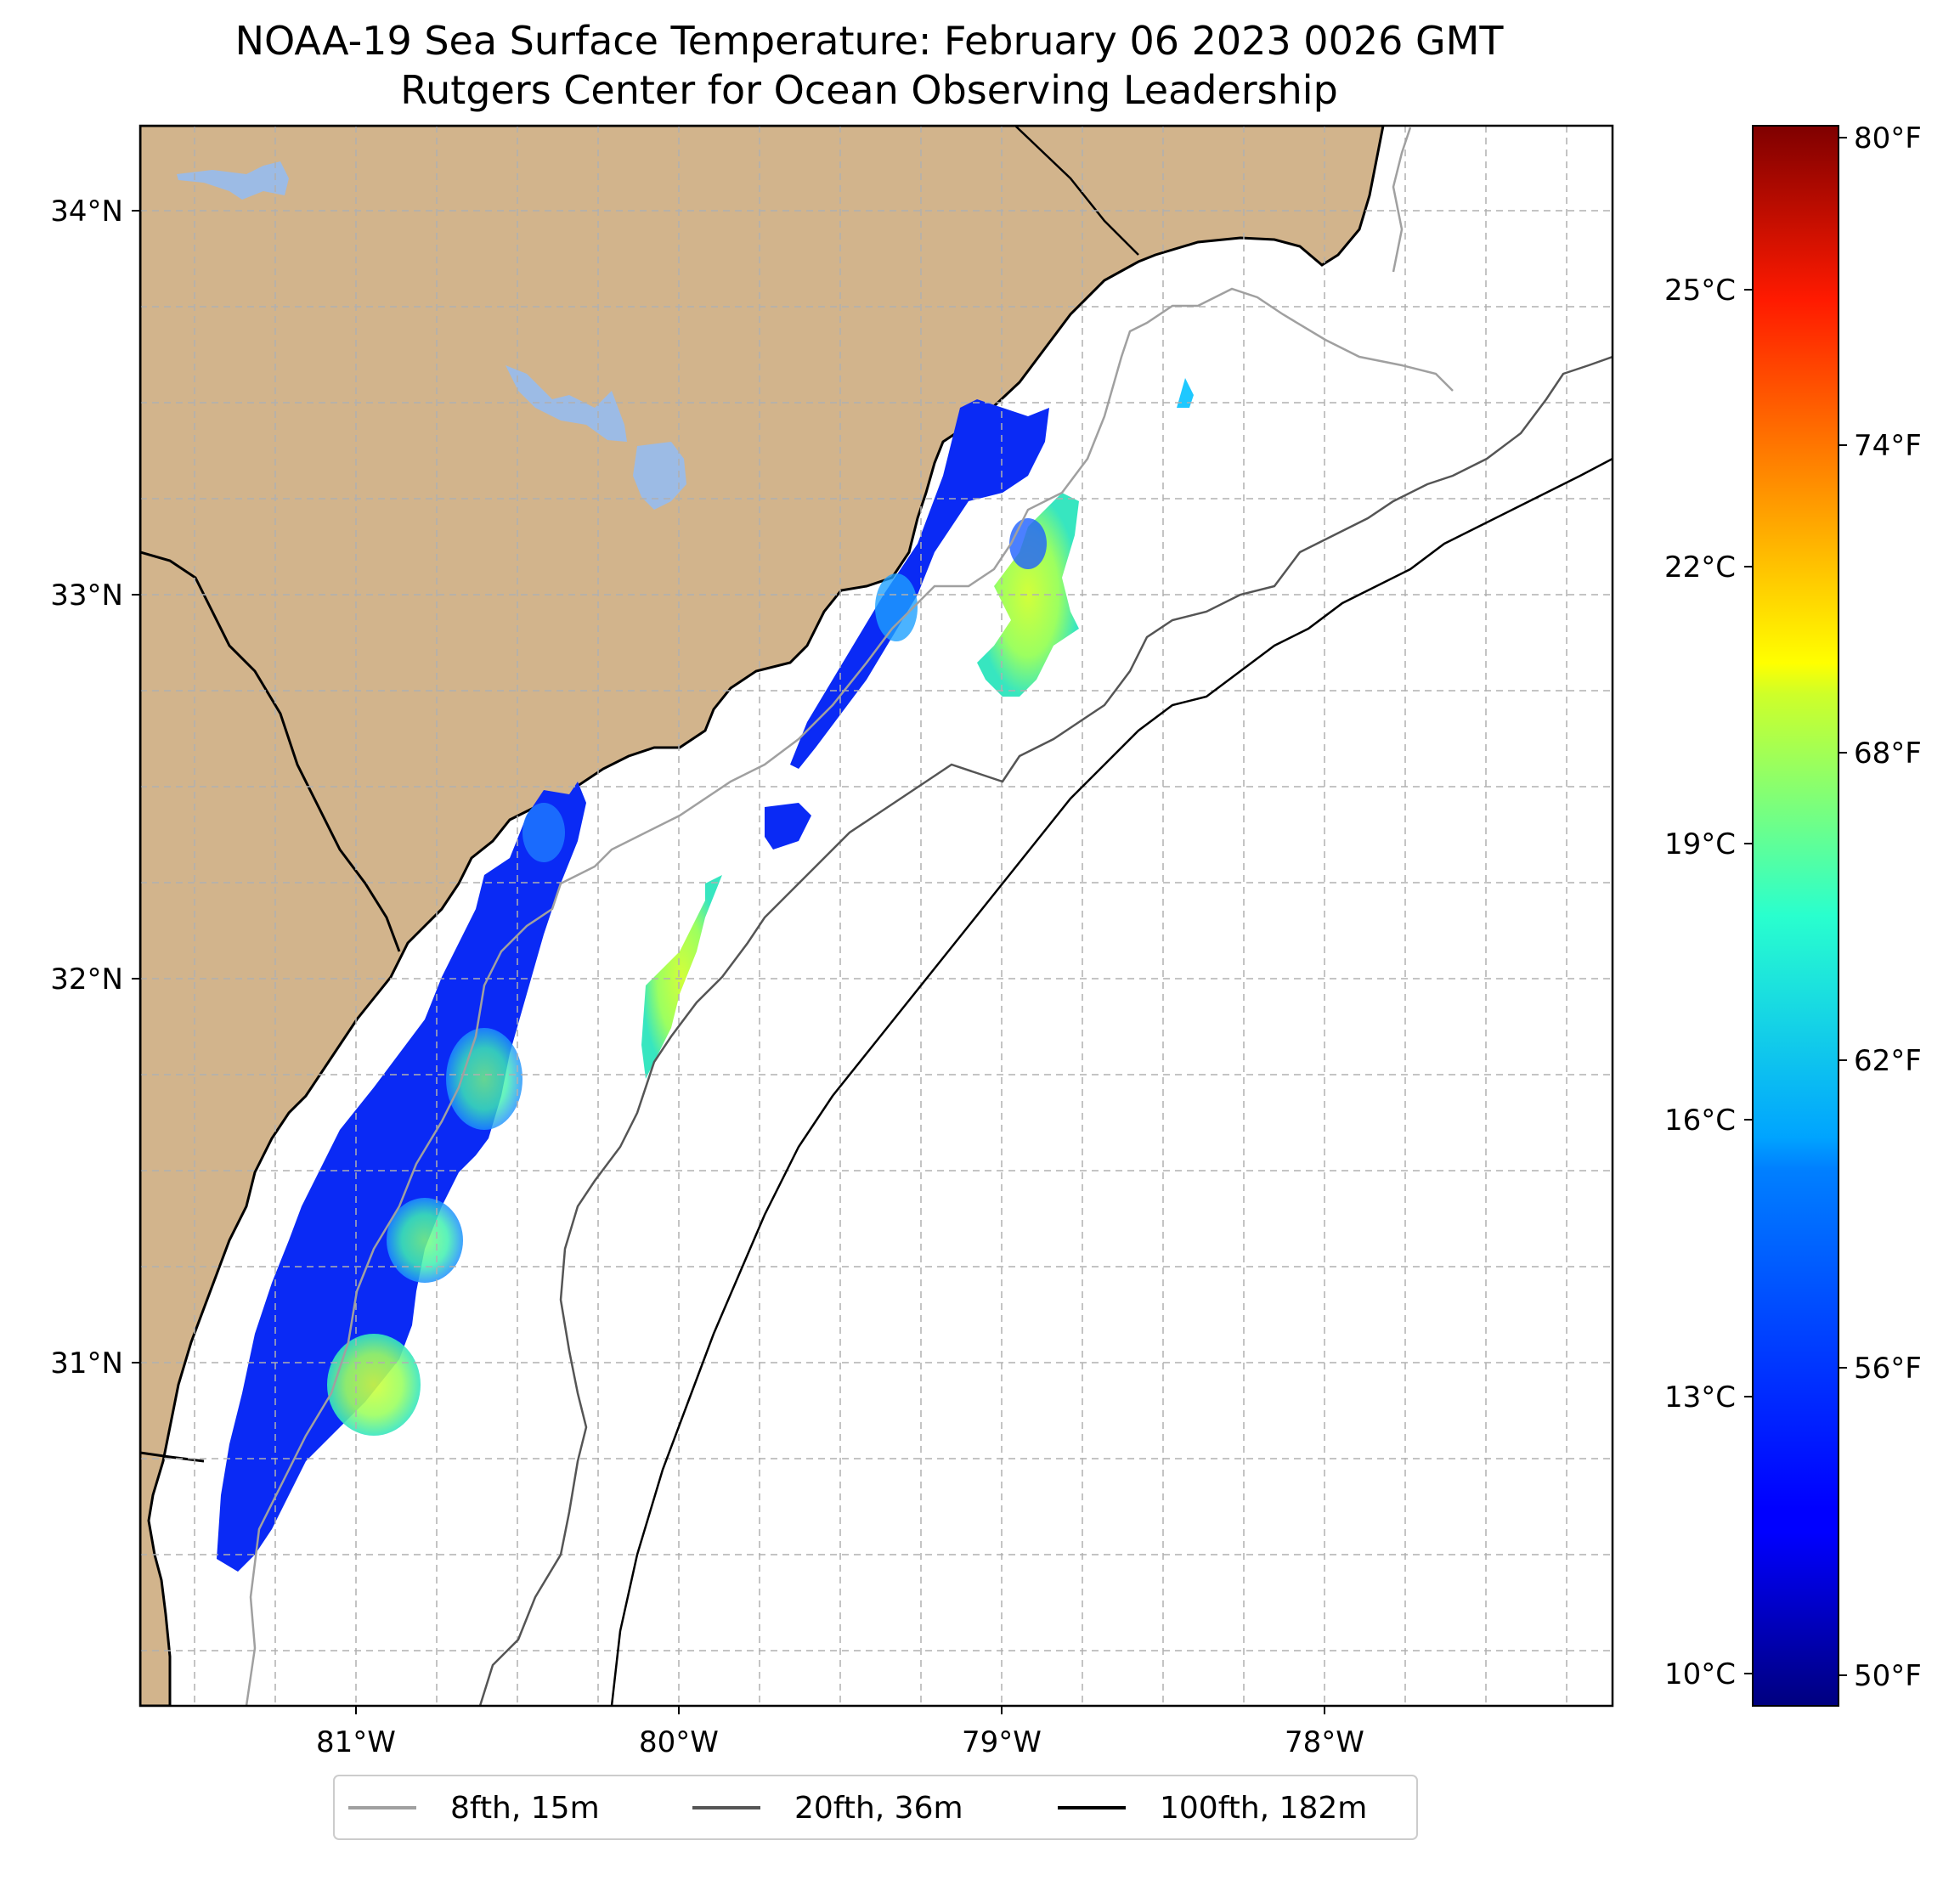 The image size is (1960, 1880). What do you see at coordinates (1888, 446) in the screenshot?
I see `colorbar-fahrenheit-label: 74°F` at bounding box center [1888, 446].